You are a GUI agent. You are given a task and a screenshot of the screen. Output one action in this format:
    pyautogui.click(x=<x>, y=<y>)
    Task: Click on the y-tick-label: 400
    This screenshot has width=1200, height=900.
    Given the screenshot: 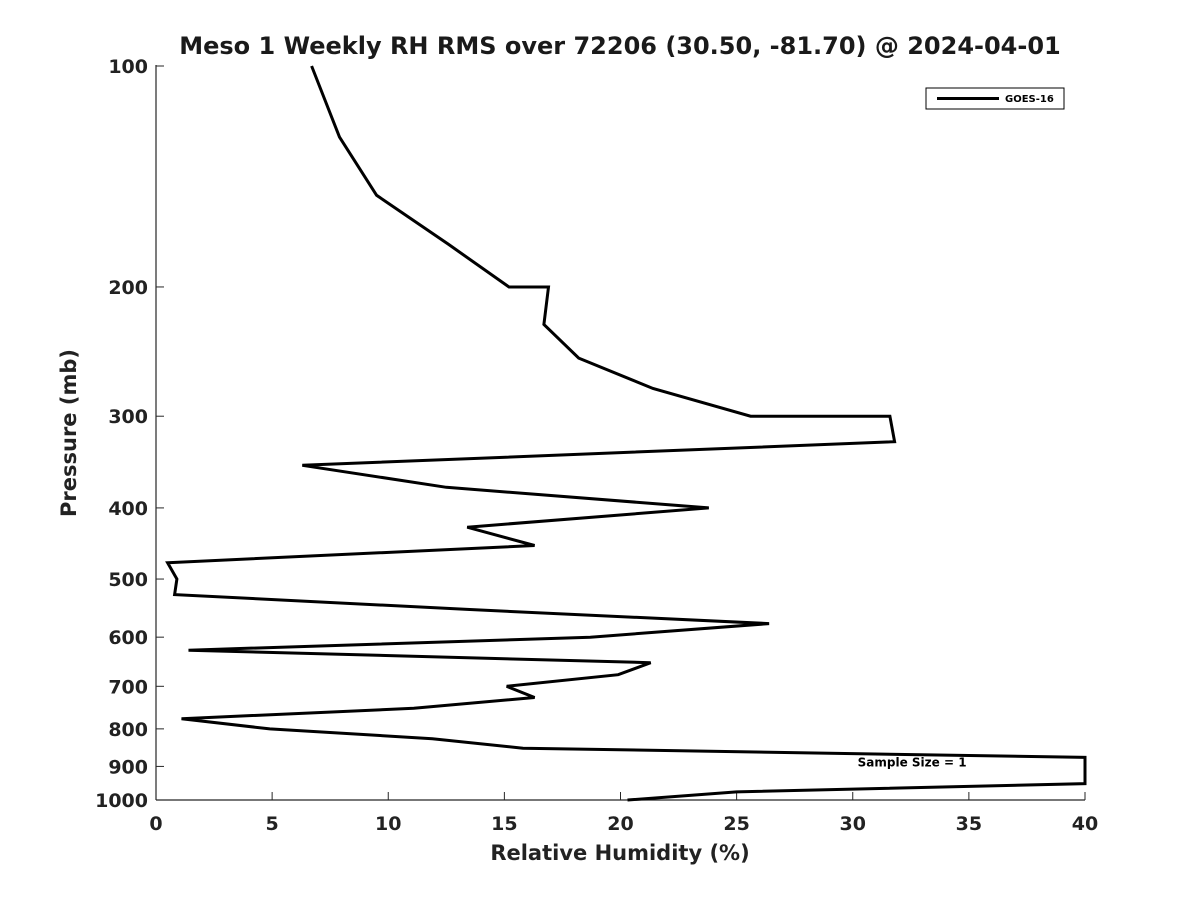 What is the action you would take?
    pyautogui.click(x=128, y=509)
    